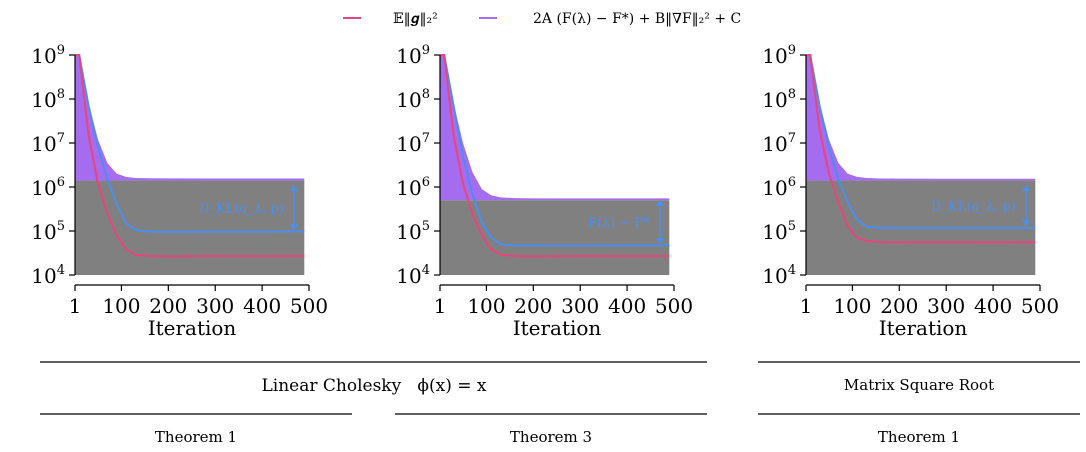 The height and width of the screenshot is (452, 1086). Describe the element at coordinates (619, 223) in the screenshot. I see `annotation-label: F(λ) − F*` at that location.